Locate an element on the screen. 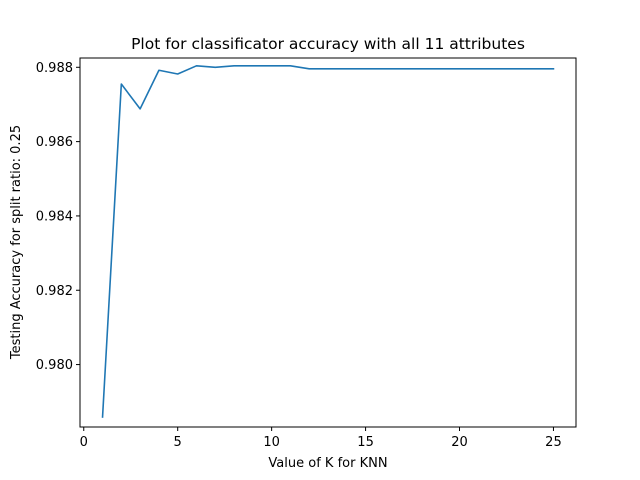 This screenshot has height=480, width=640. x-tick-label: 25 is located at coordinates (553, 442).